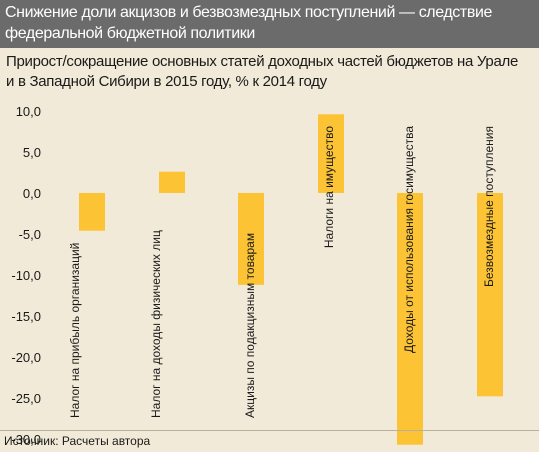 The image size is (539, 452). What do you see at coordinates (26, 398) in the screenshot?
I see `y-tick-label: -25,0` at bounding box center [26, 398].